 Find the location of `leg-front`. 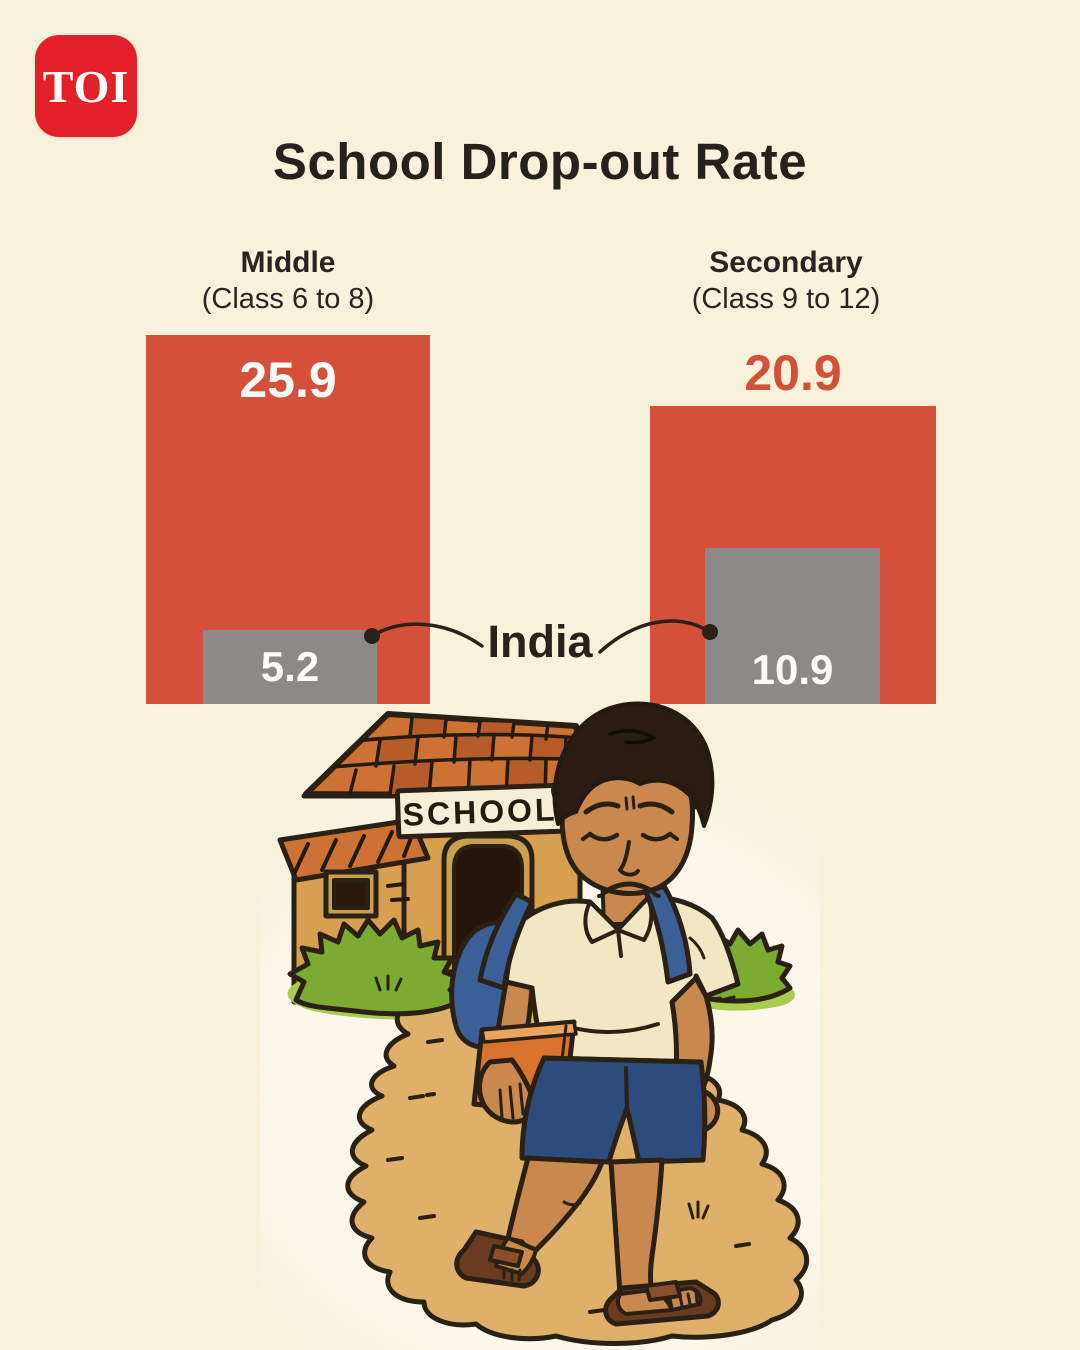

leg-front is located at coordinates (555, 1204).